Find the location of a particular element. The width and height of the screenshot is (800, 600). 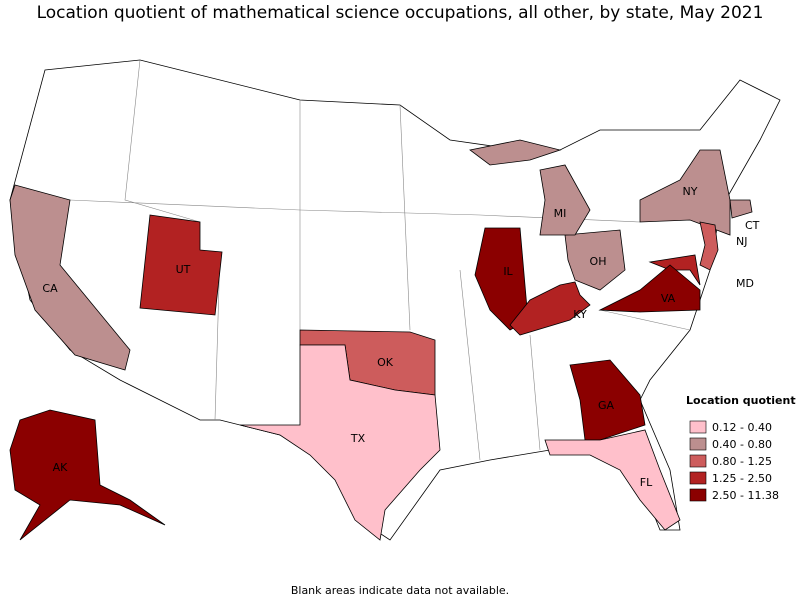

state-label: GA is located at coordinates (606, 405).